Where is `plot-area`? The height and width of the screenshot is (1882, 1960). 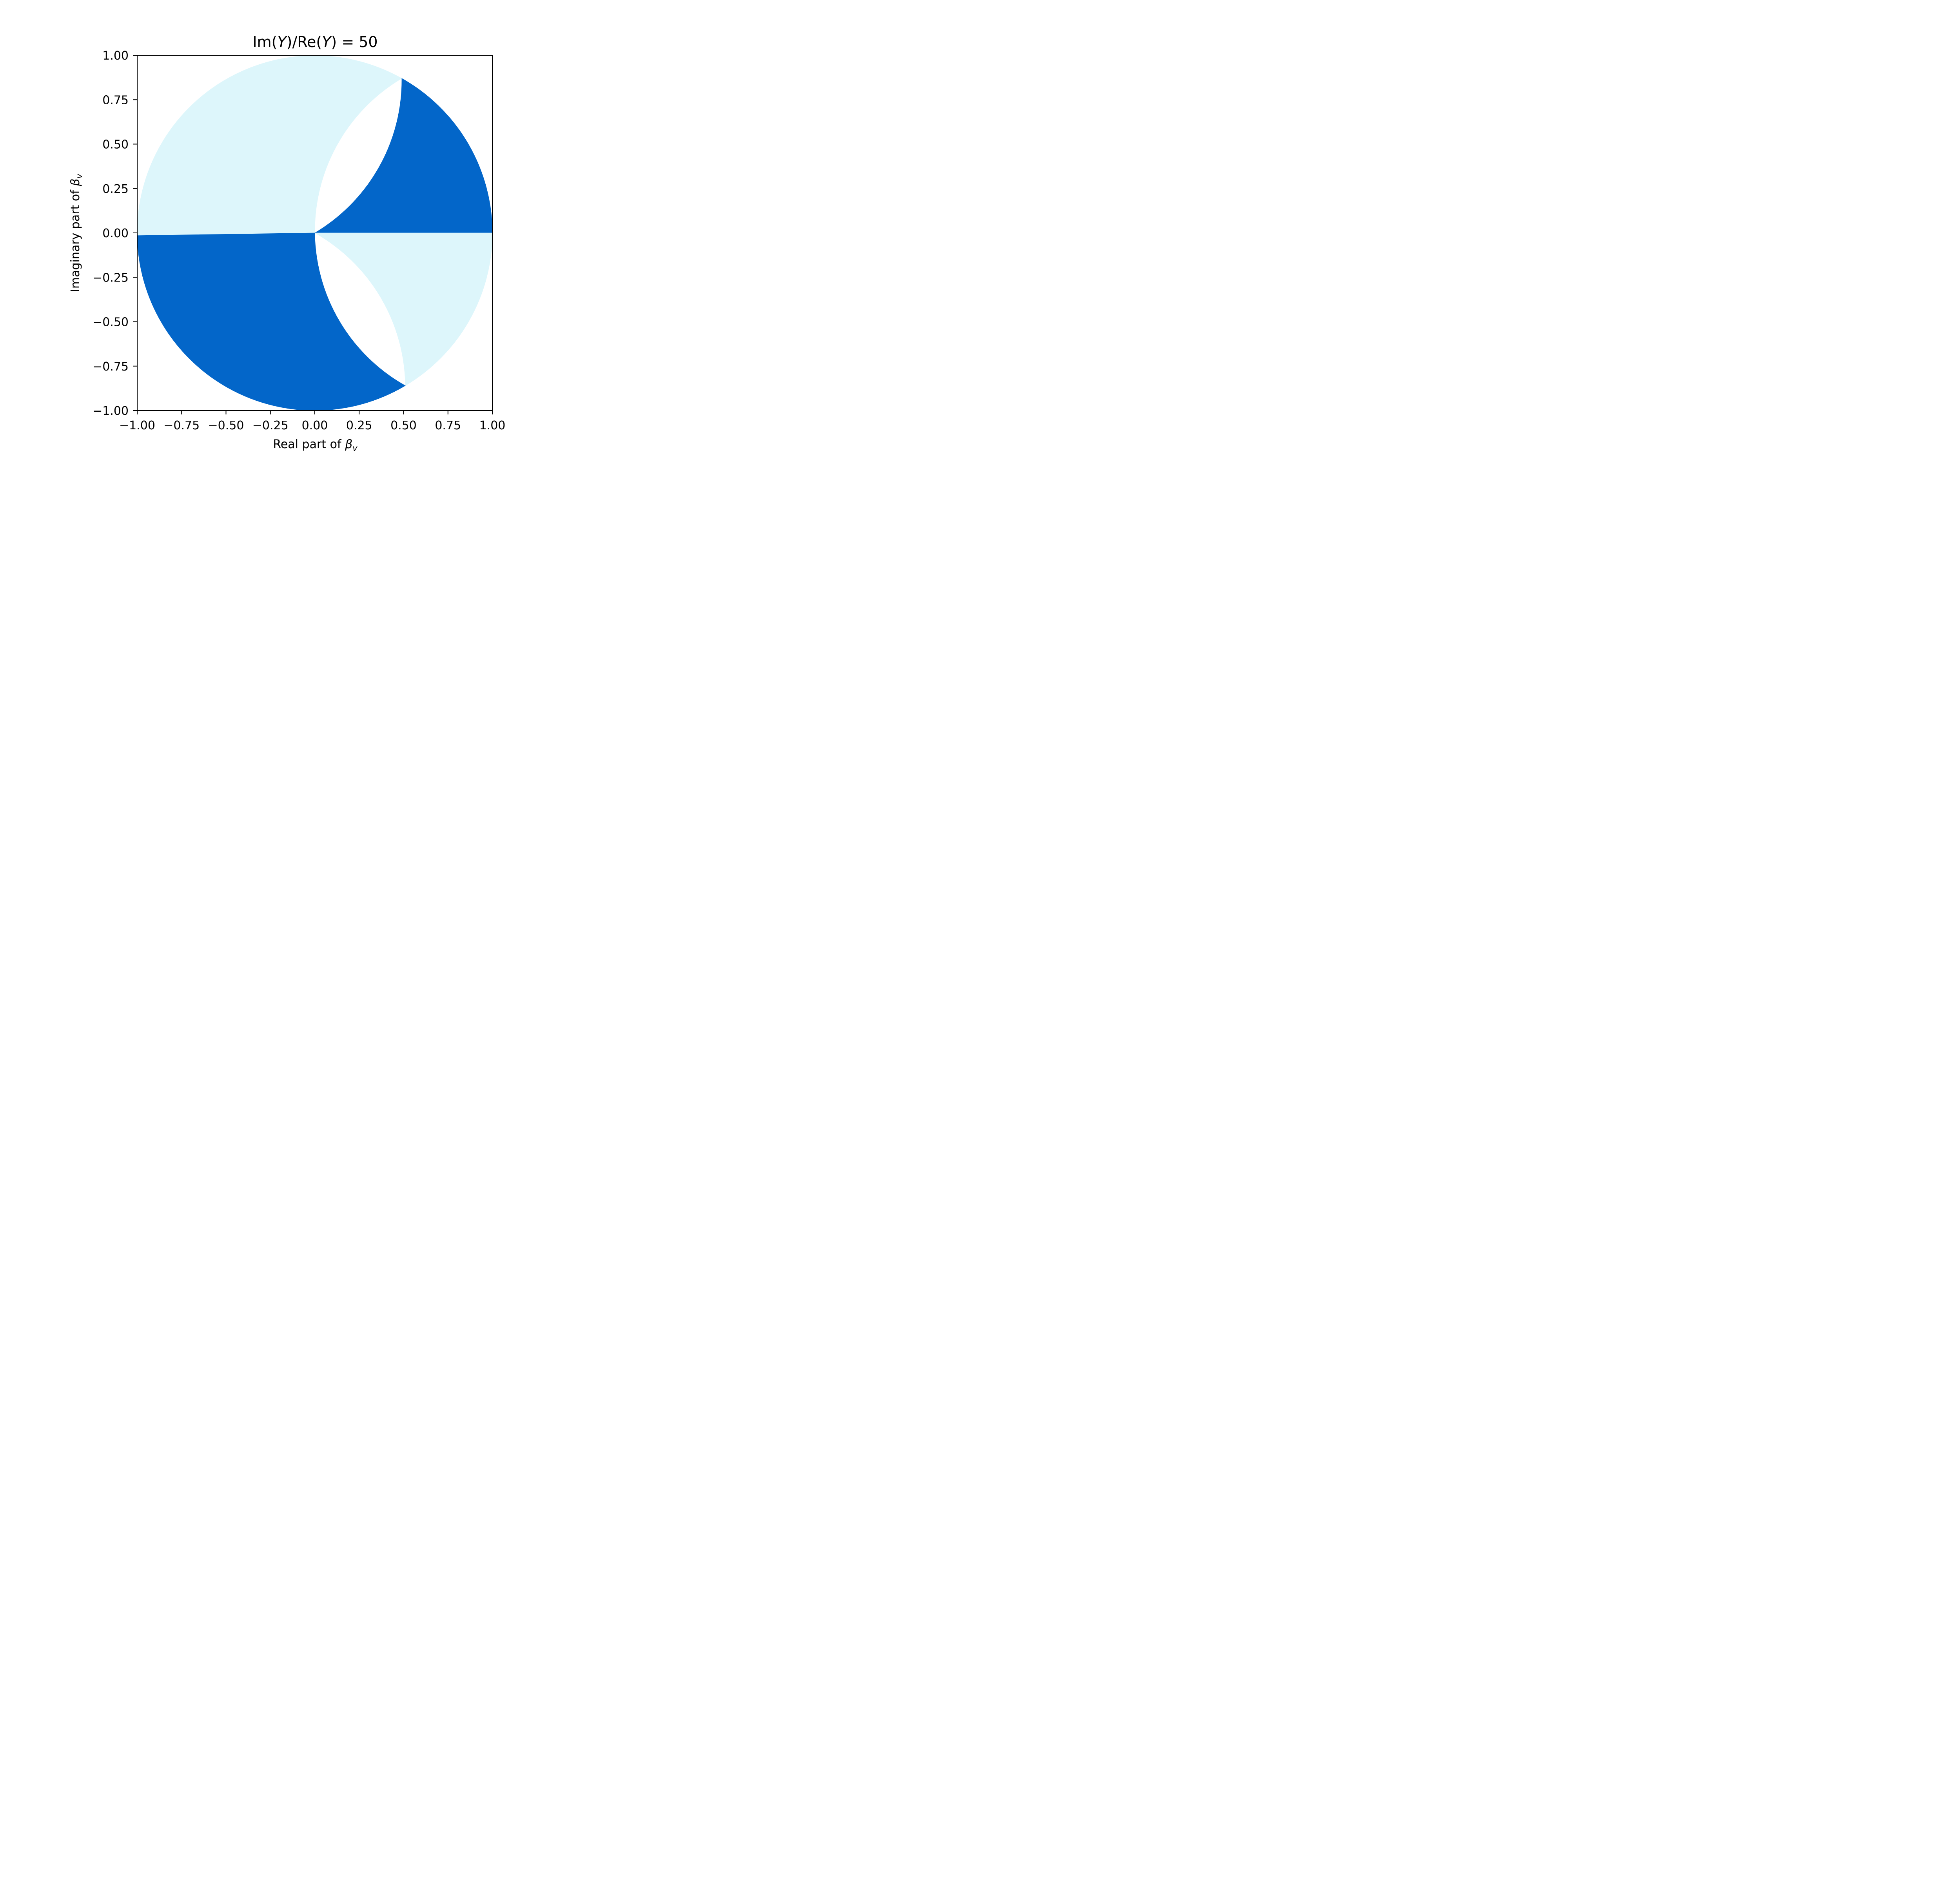
plot-area is located at coordinates (315, 233).